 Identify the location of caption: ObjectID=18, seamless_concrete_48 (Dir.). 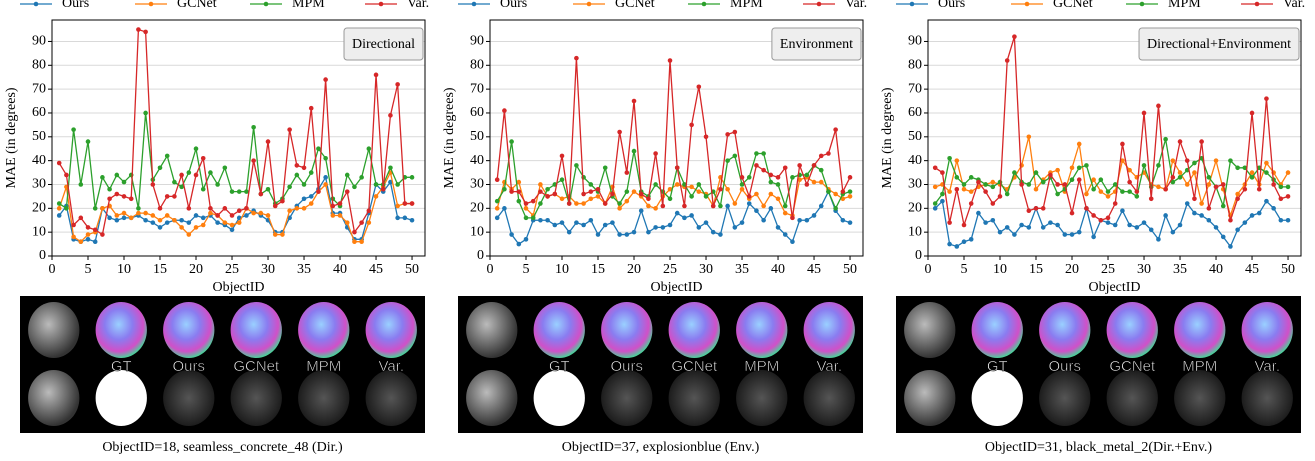
(222, 447).